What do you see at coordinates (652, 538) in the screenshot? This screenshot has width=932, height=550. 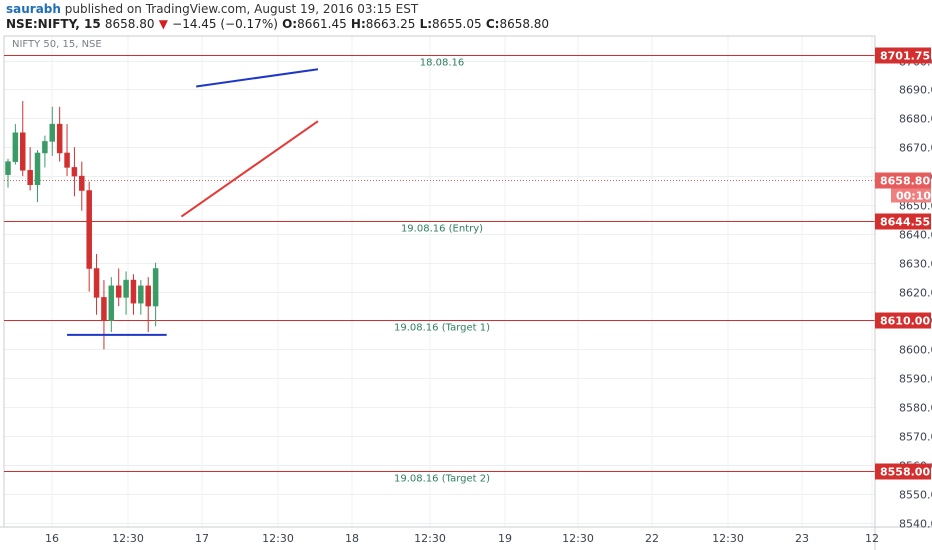 I see `time-tick-label: 22` at bounding box center [652, 538].